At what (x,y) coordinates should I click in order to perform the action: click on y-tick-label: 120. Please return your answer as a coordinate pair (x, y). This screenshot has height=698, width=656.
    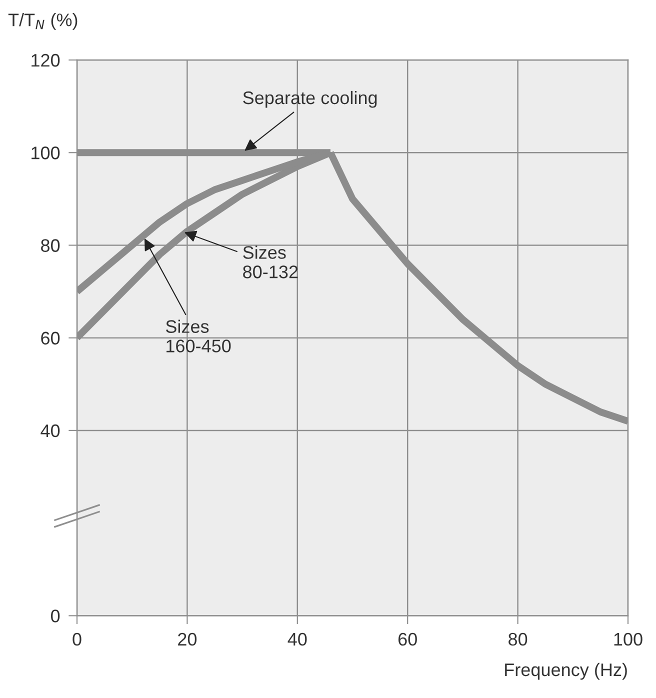
    Looking at the image, I should click on (46, 60).